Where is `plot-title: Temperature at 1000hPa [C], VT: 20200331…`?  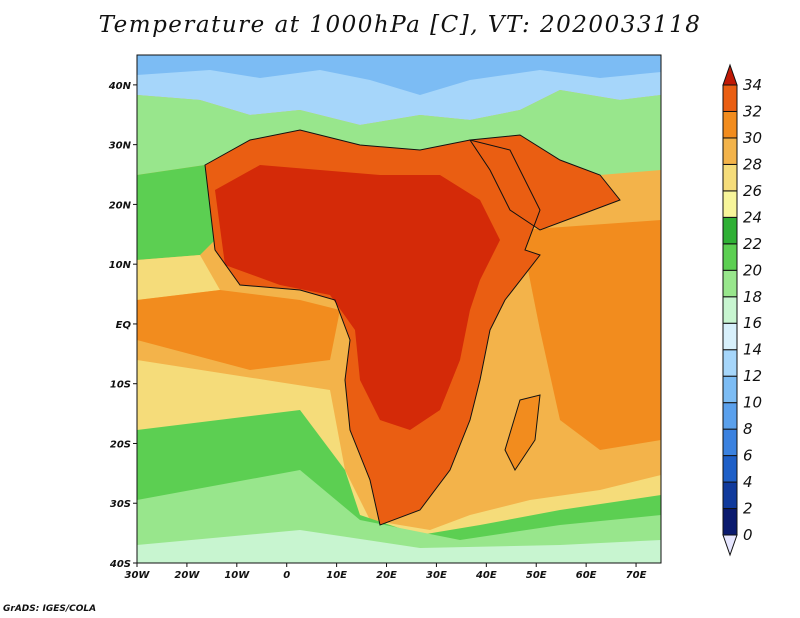 plot-title: Temperature at 1000hPa [C], VT: 20200331… is located at coordinates (400, 25).